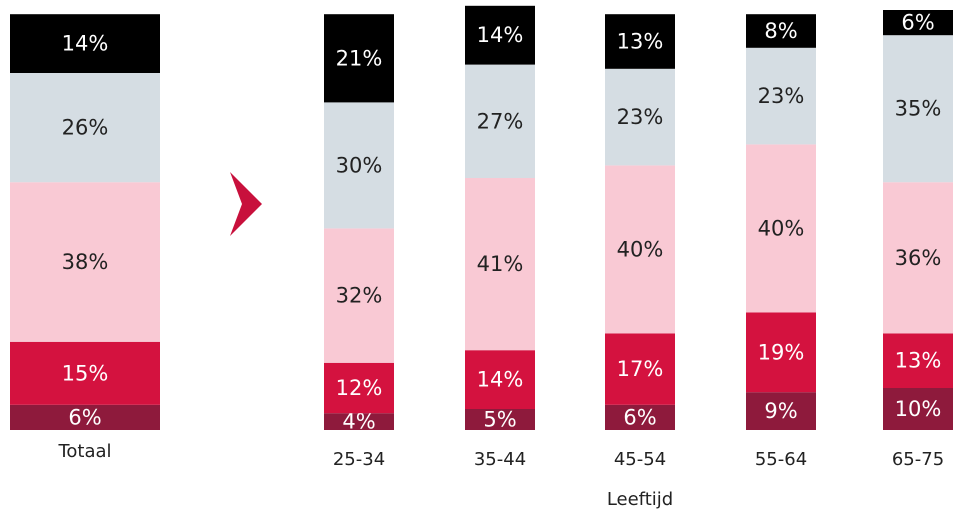  What do you see at coordinates (640, 459) in the screenshot?
I see `x-tick-label: 45-54` at bounding box center [640, 459].